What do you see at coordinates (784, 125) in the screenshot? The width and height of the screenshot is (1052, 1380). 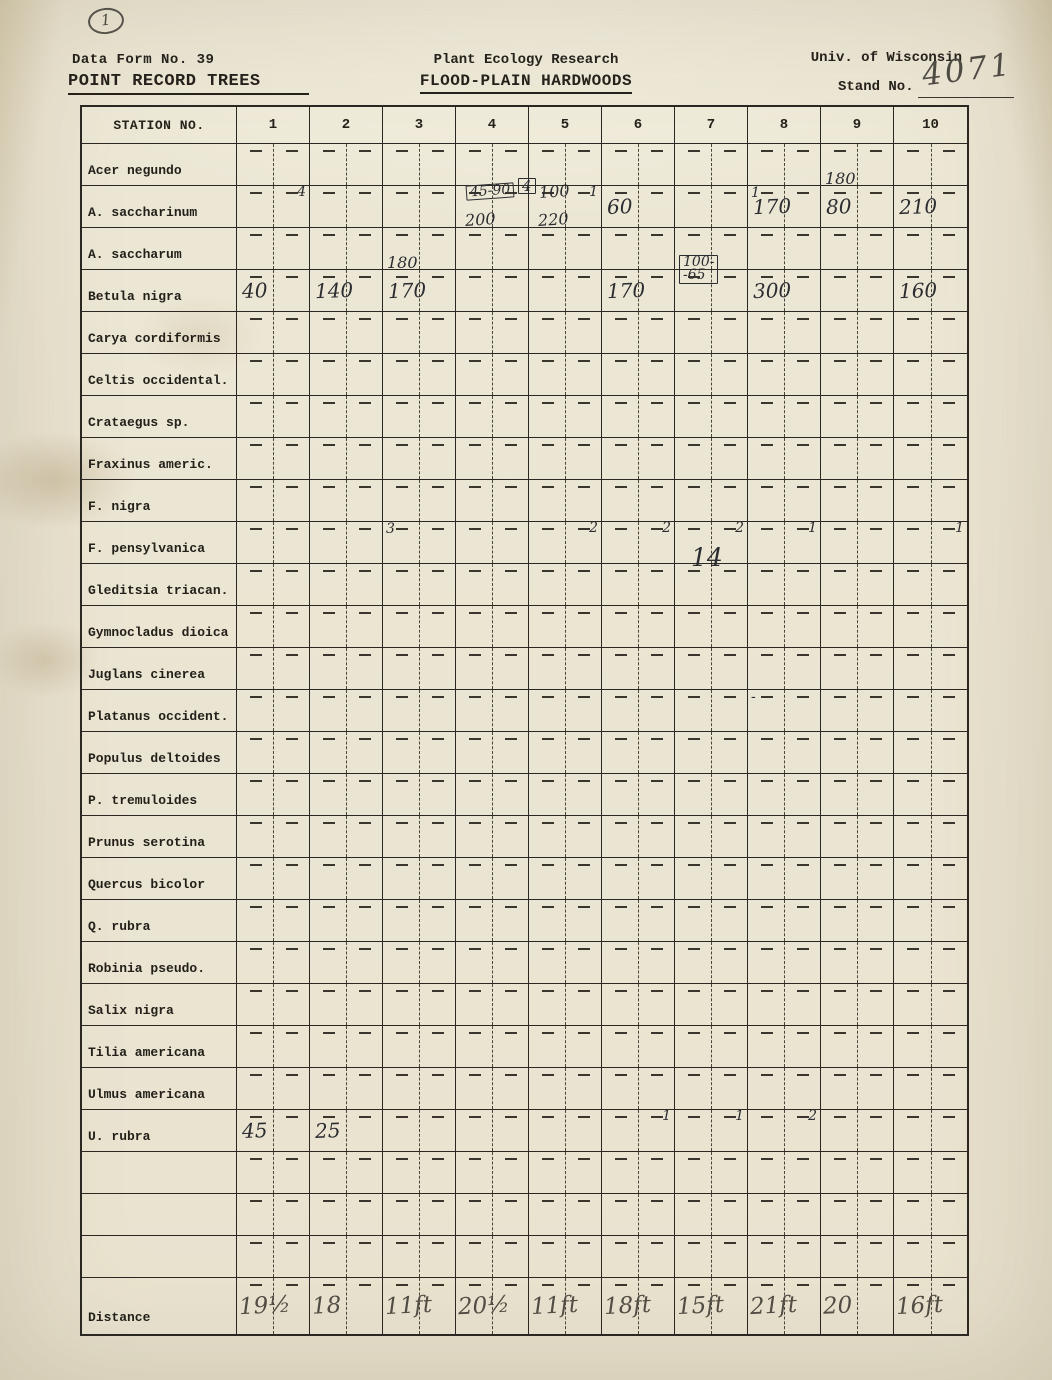 I see `station-column-header: 8` at bounding box center [784, 125].